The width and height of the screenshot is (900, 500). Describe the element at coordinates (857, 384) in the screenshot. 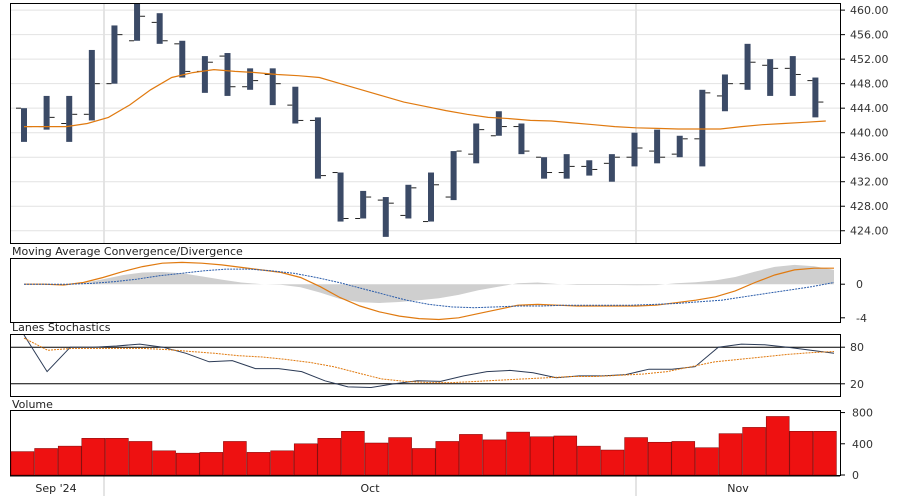

I see `stochastics-tick-label: 20` at that location.